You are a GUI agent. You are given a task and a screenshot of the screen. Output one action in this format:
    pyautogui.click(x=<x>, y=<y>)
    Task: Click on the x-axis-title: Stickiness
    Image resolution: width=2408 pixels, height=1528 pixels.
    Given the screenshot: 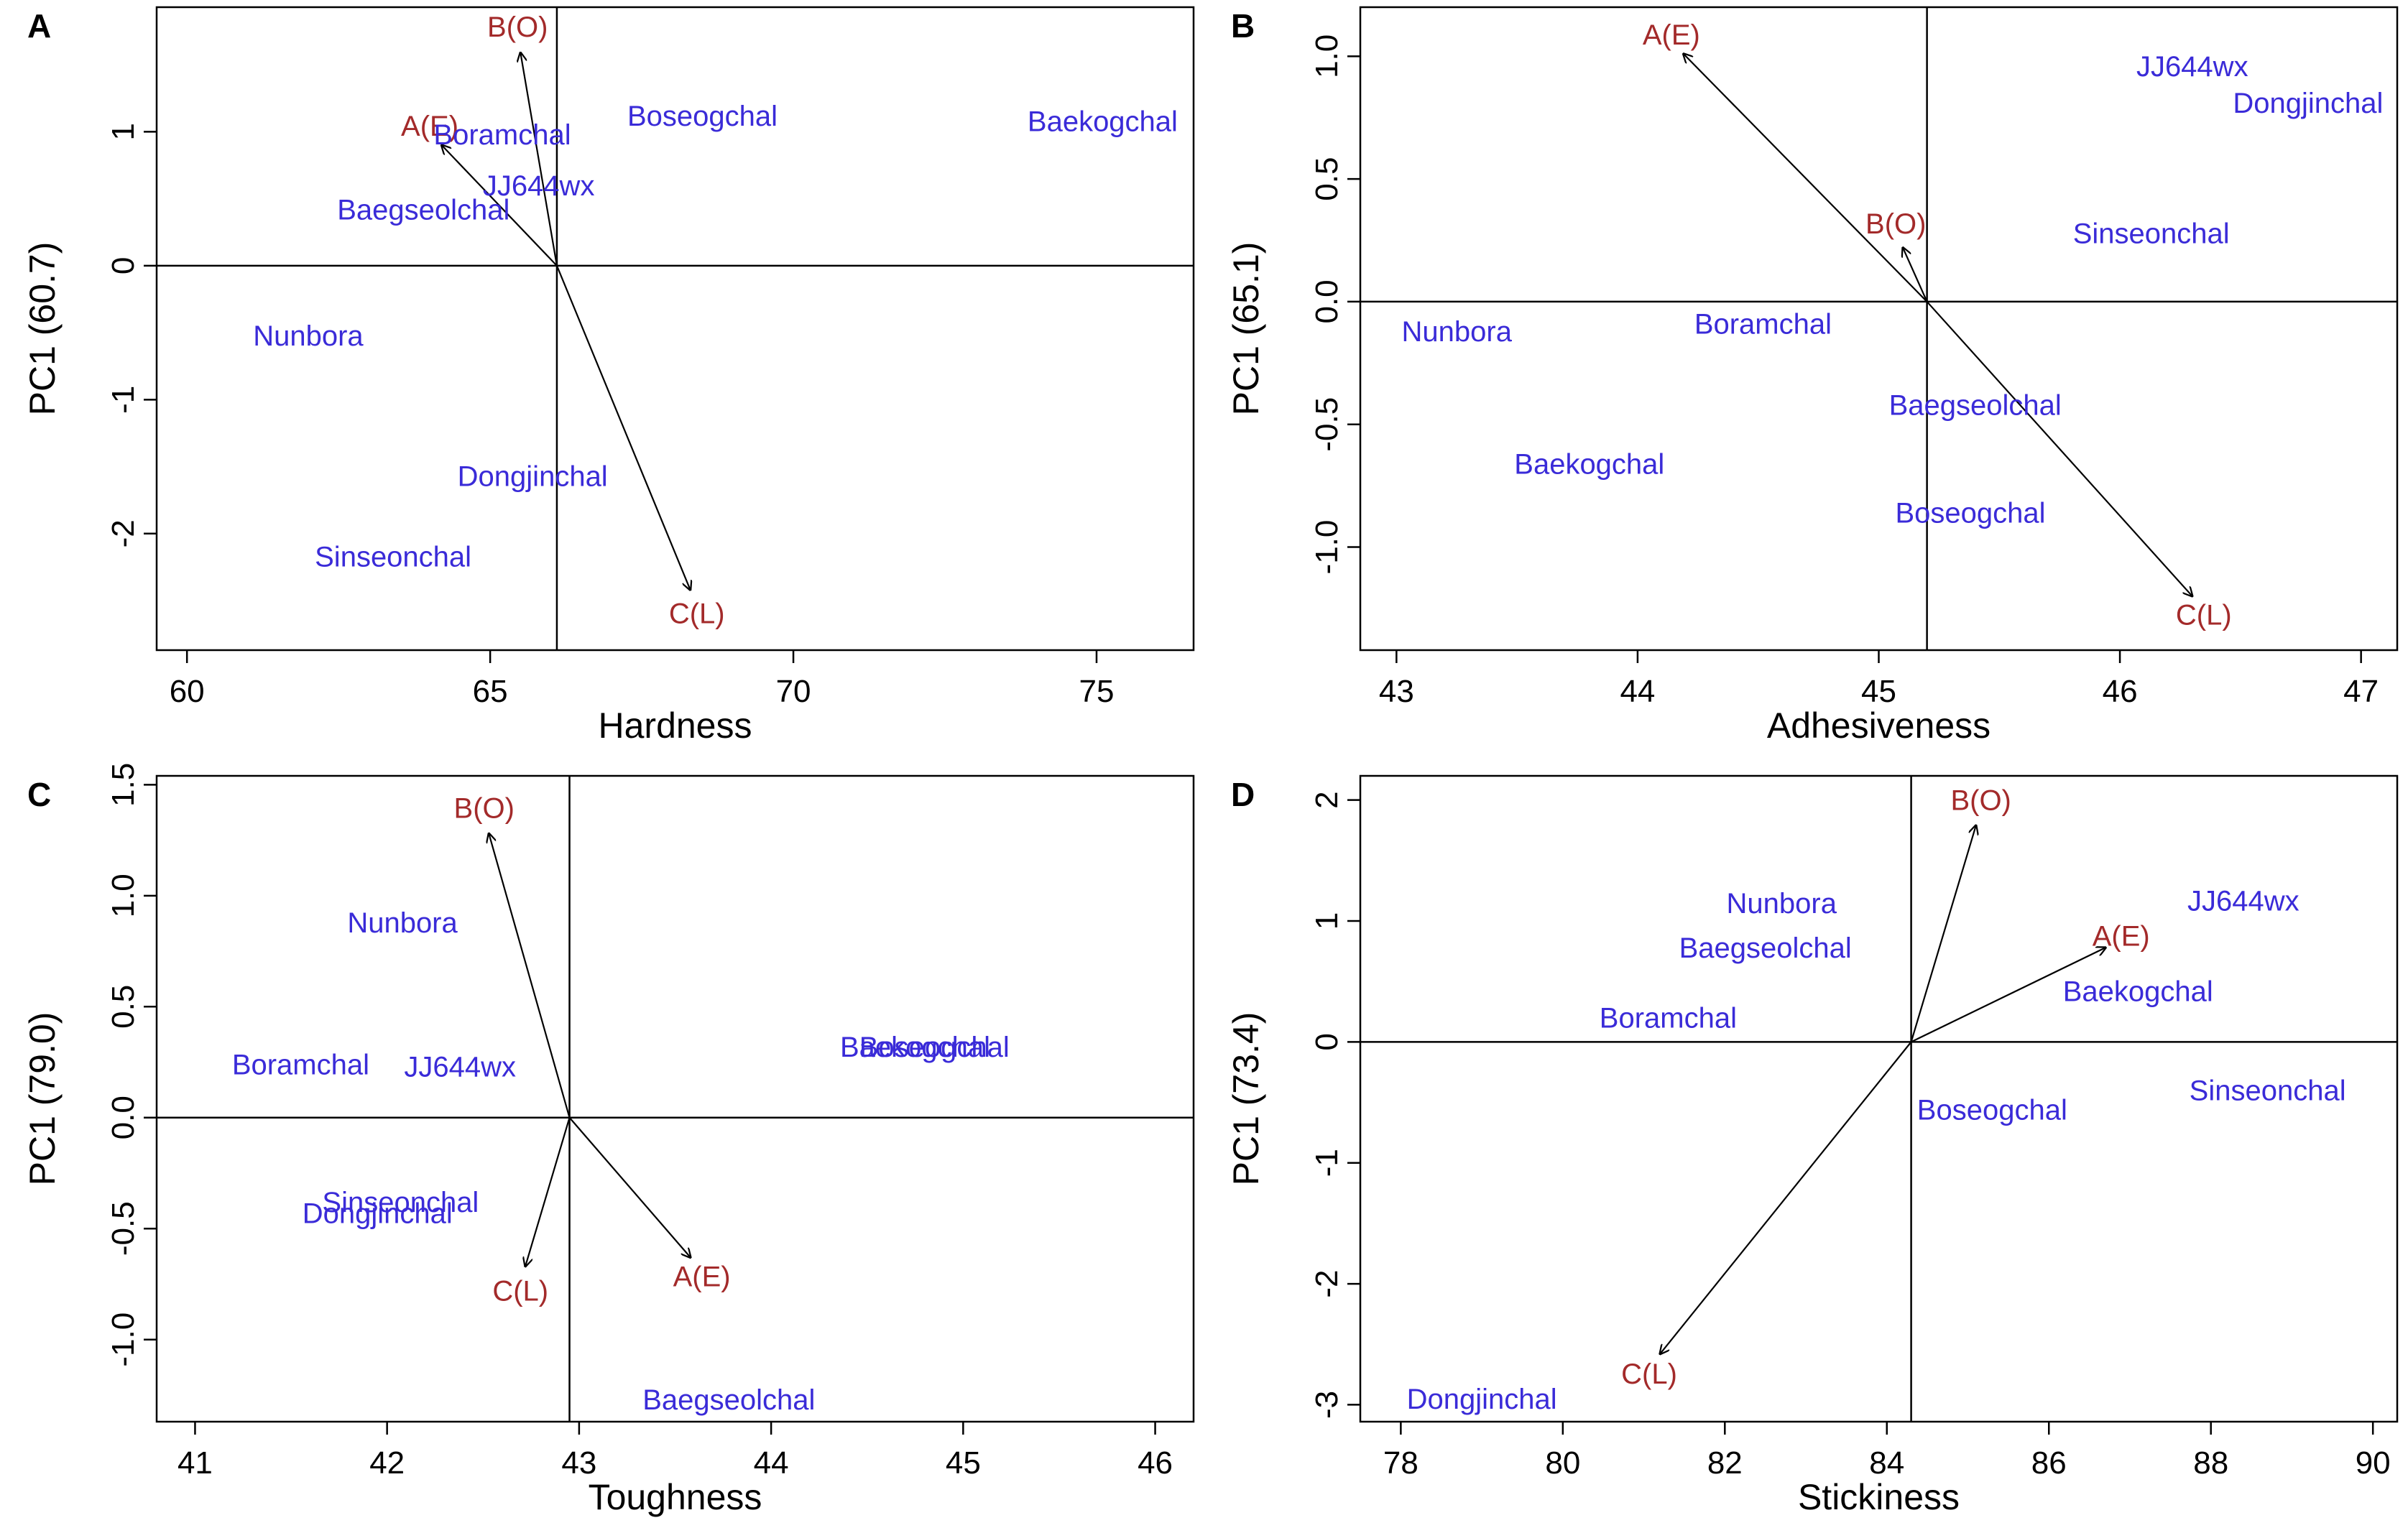 What is the action you would take?
    pyautogui.click(x=1879, y=1497)
    